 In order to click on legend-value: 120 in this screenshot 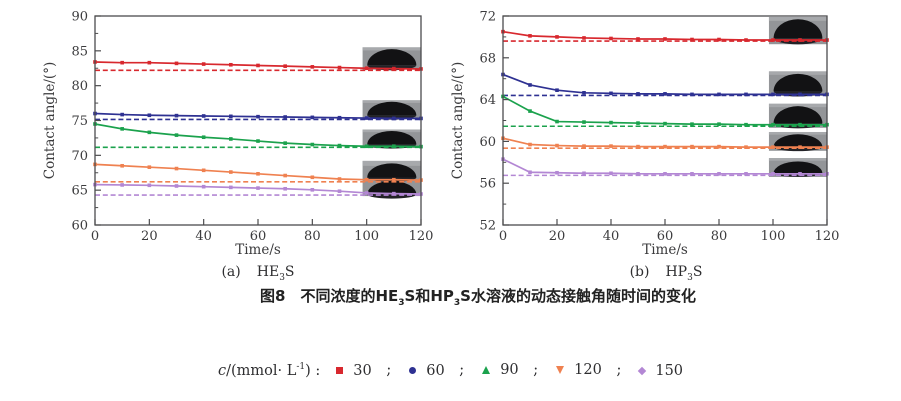, I will do `click(588, 370)`.